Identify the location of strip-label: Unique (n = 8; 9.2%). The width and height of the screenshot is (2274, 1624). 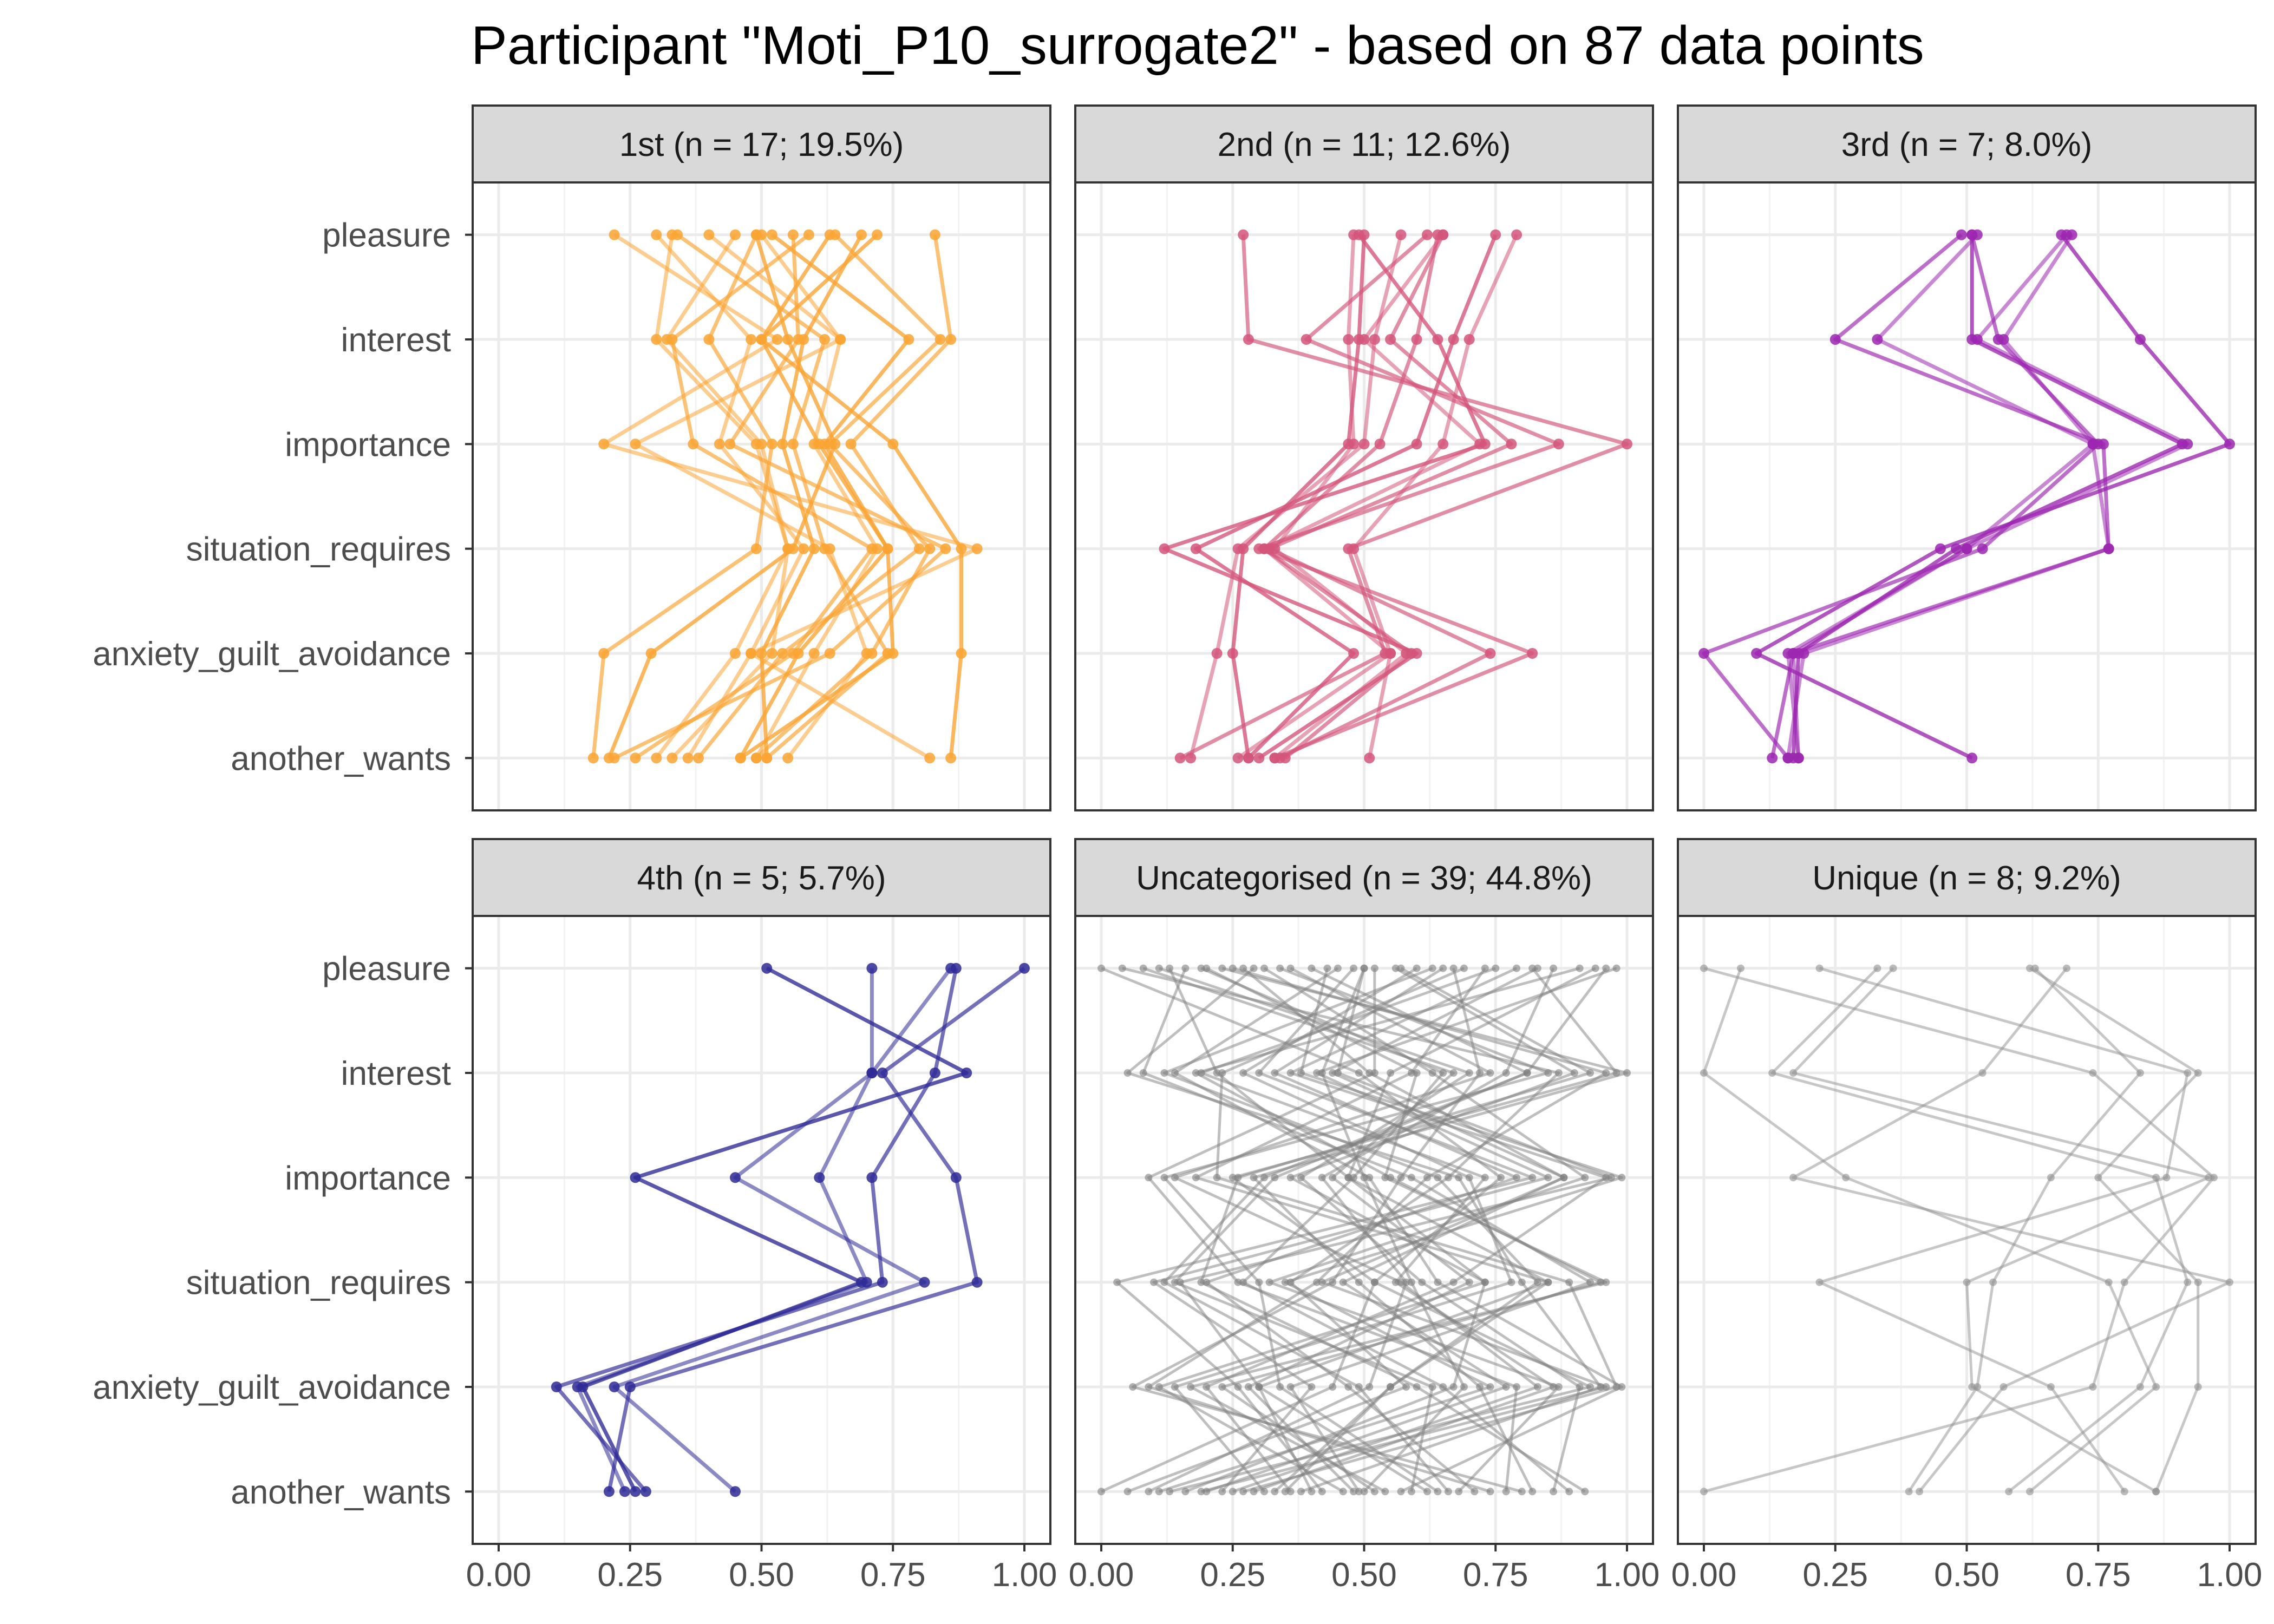
(1967, 878).